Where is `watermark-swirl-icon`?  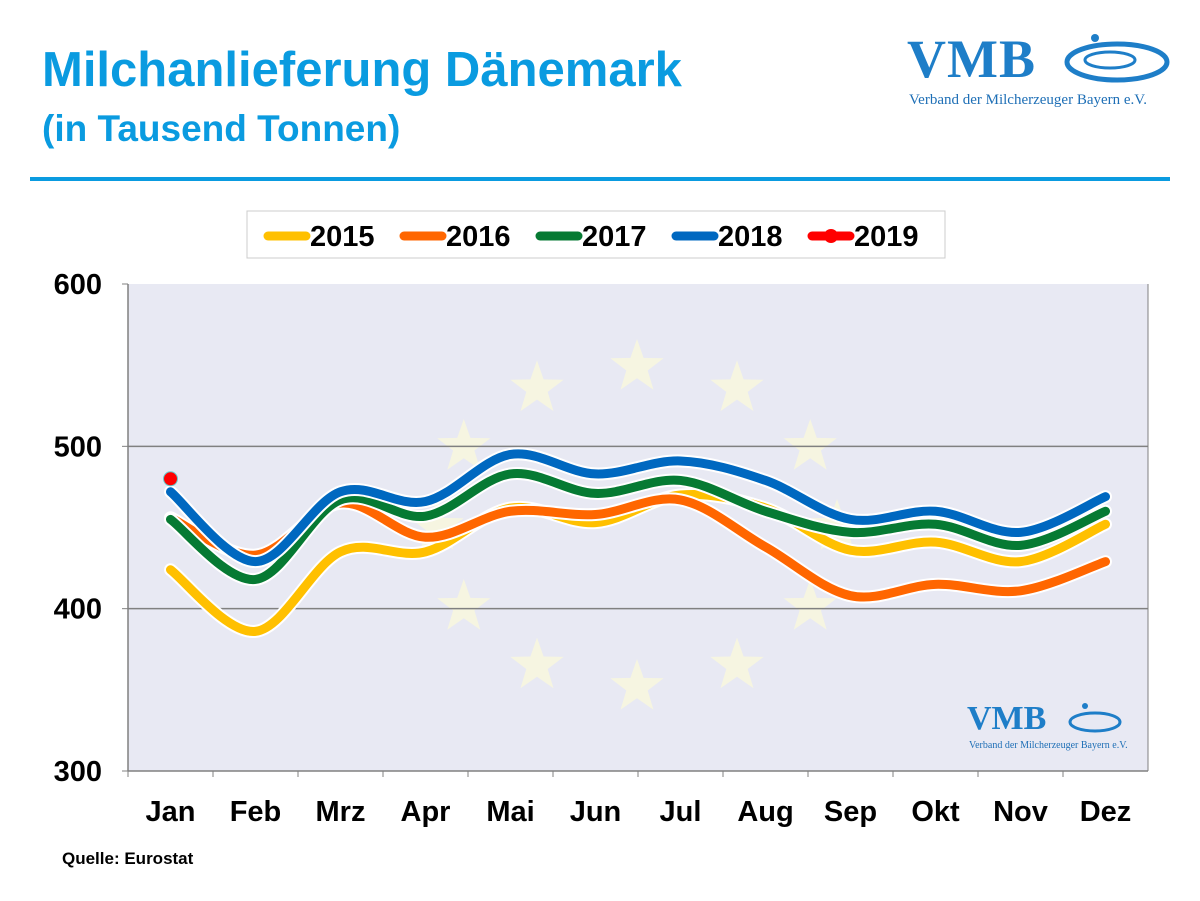 watermark-swirl-icon is located at coordinates (1095, 718).